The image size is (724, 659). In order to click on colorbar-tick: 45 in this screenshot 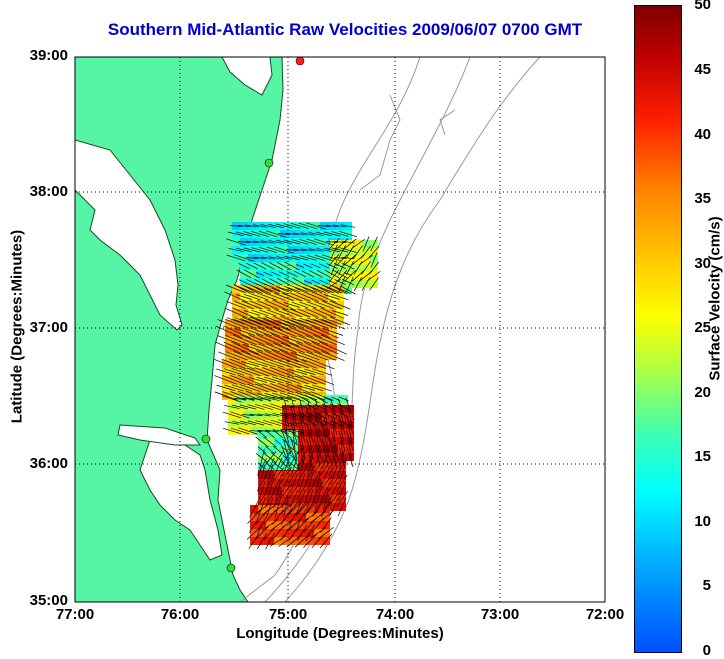, I will do `click(702, 69)`.